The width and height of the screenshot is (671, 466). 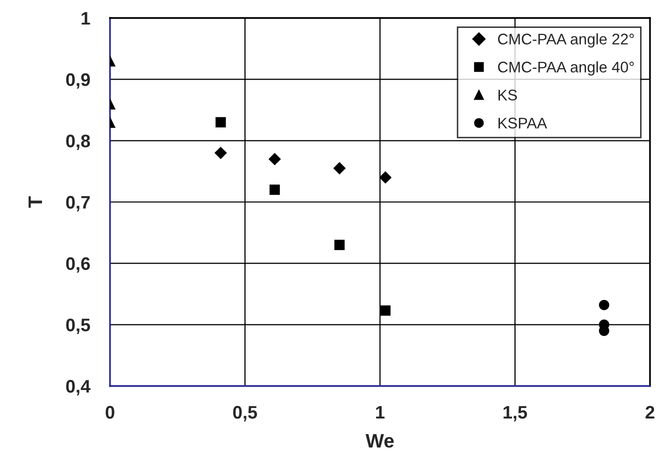 What do you see at coordinates (78, 142) in the screenshot?
I see `y-tick-label: 0,8` at bounding box center [78, 142].